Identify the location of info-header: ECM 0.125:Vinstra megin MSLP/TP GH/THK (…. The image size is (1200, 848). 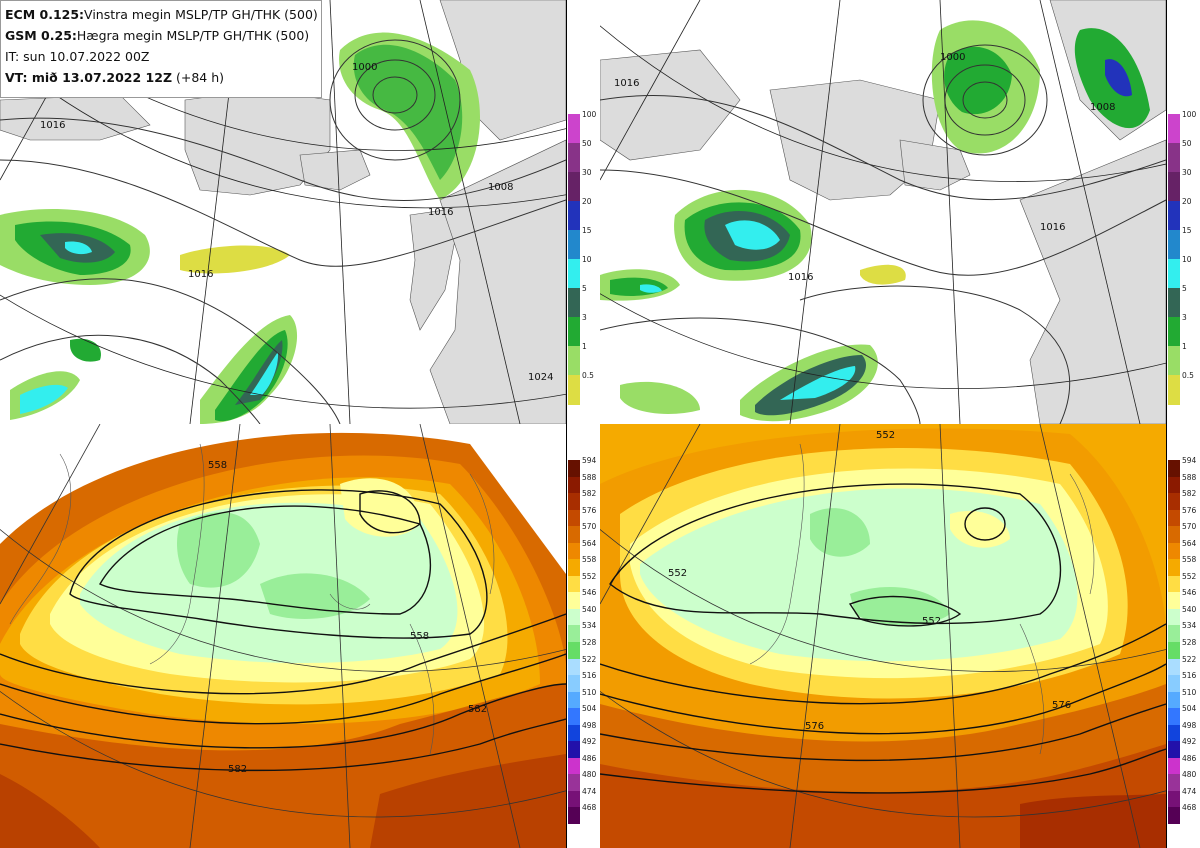
(161, 49).